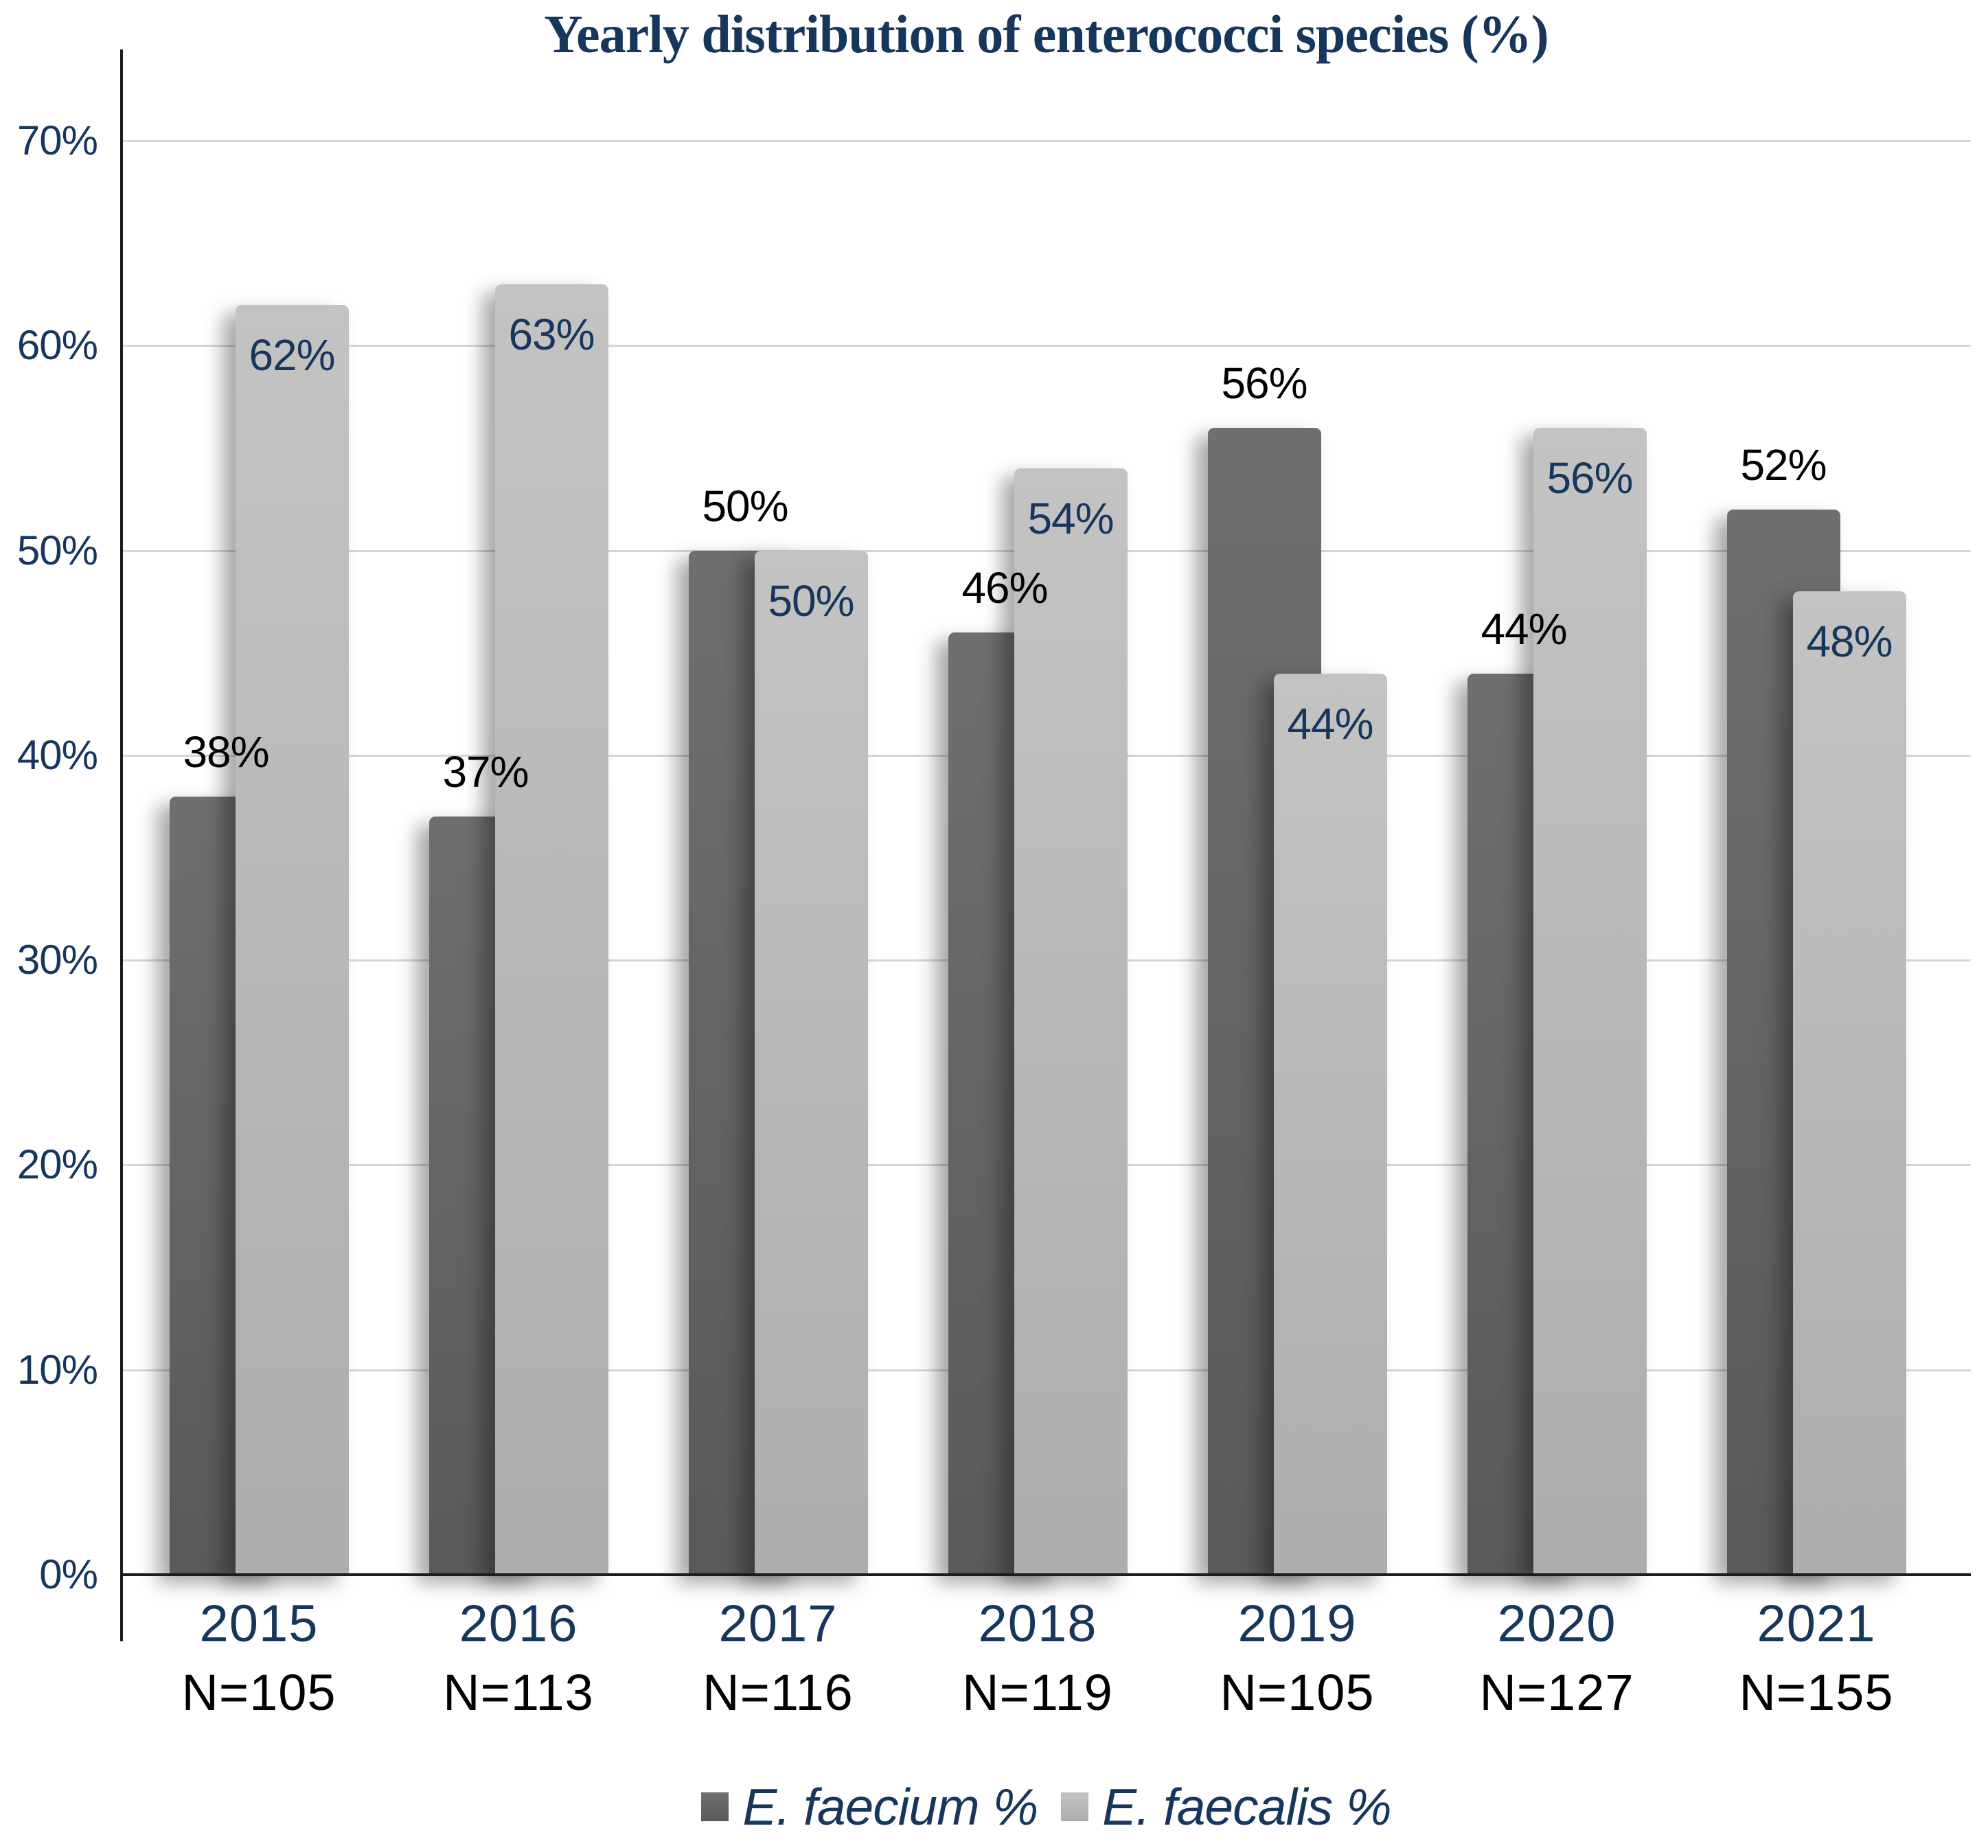 Image resolution: width=1988 pixels, height=1848 pixels. Describe the element at coordinates (518, 1692) in the screenshot. I see `n-label-2016: N=113` at that location.